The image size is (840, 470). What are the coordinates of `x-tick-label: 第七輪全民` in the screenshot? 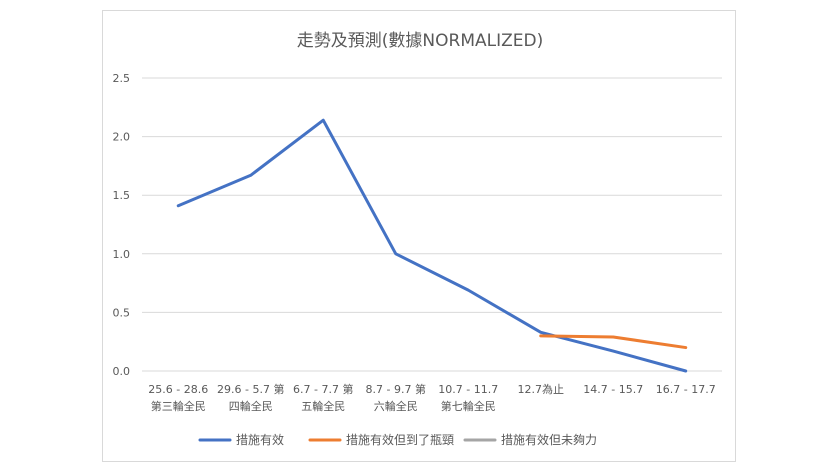 It's located at (468, 406).